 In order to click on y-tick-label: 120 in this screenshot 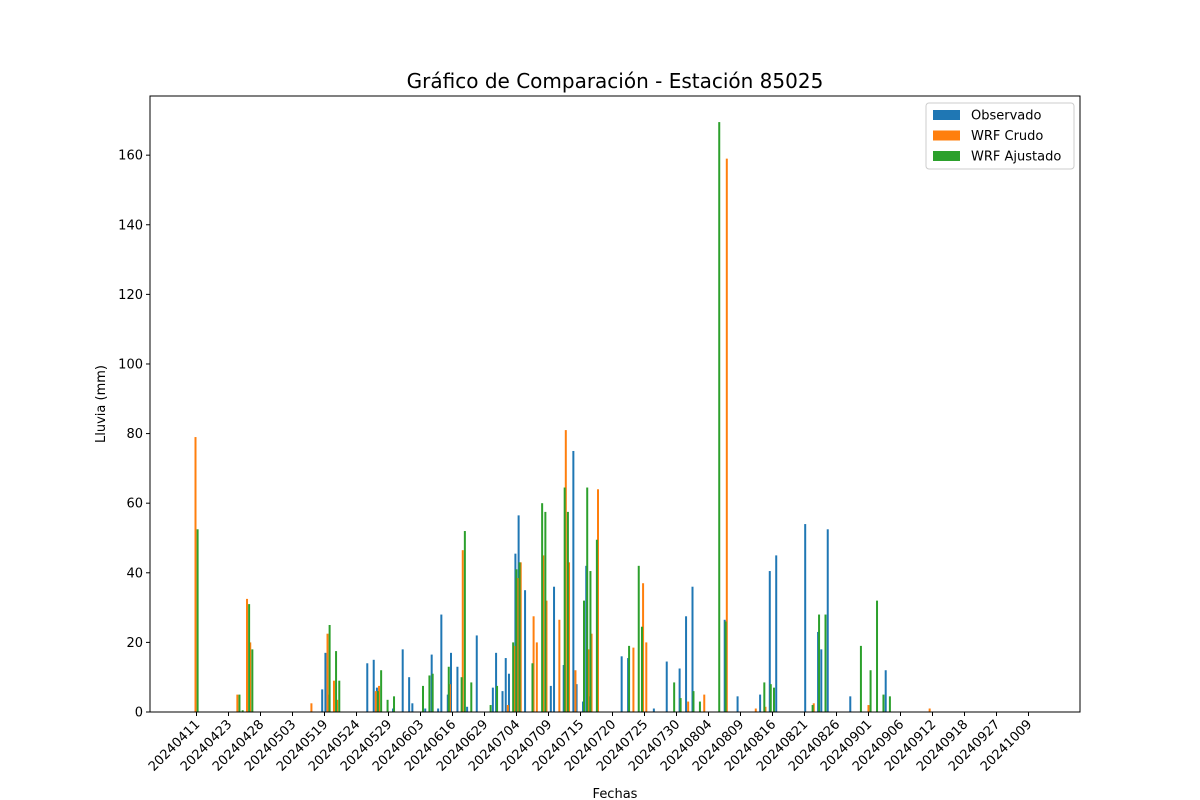, I will do `click(130, 295)`.